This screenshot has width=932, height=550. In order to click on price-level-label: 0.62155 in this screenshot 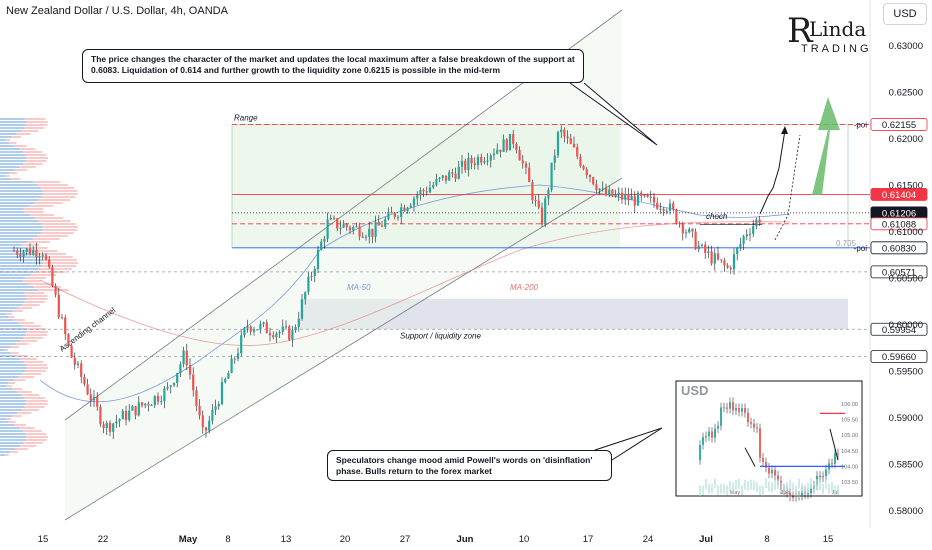, I will do `click(899, 125)`.